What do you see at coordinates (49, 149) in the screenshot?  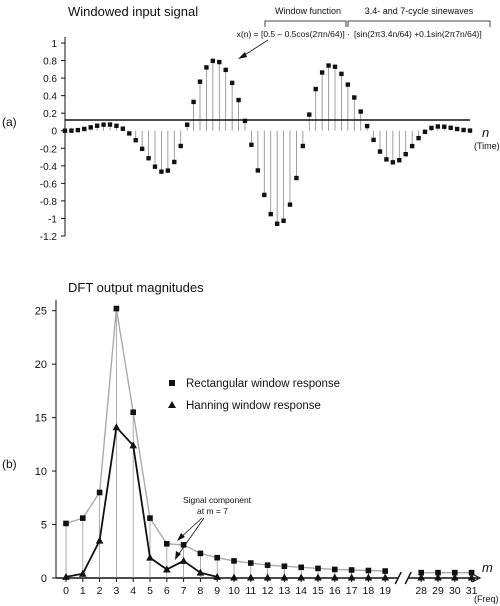 I see `panel-a-y-tick-label: -0.2` at bounding box center [49, 149].